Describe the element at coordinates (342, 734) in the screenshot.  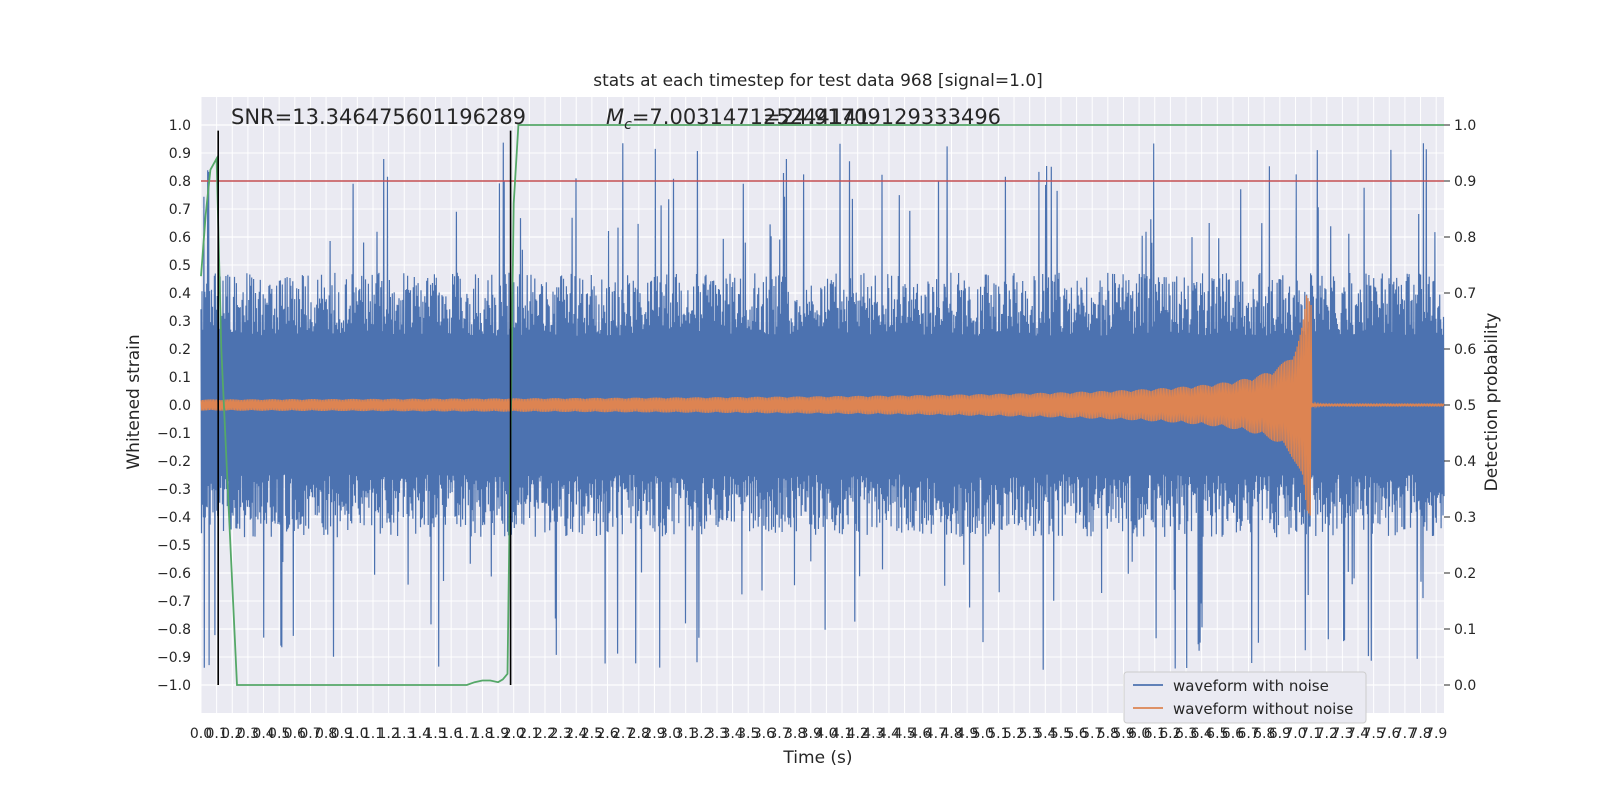
I see `x-tick-label: 0.9` at that location.